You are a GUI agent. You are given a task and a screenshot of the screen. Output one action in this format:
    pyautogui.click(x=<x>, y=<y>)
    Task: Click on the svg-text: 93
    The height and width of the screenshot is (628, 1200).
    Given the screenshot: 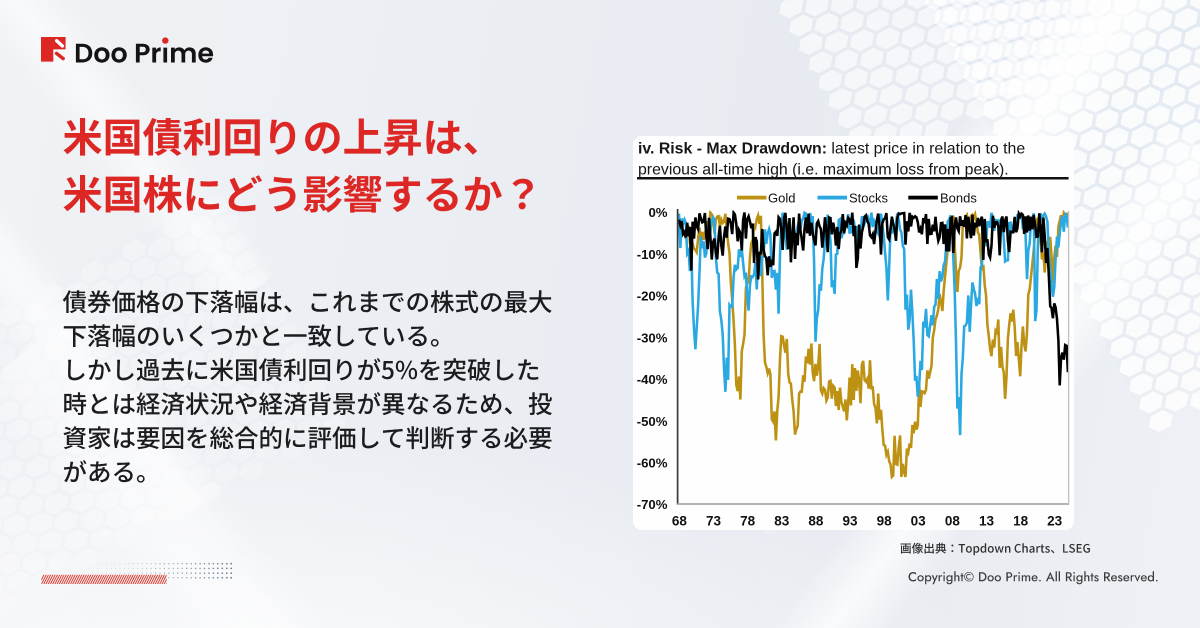 What is the action you would take?
    pyautogui.click(x=850, y=521)
    